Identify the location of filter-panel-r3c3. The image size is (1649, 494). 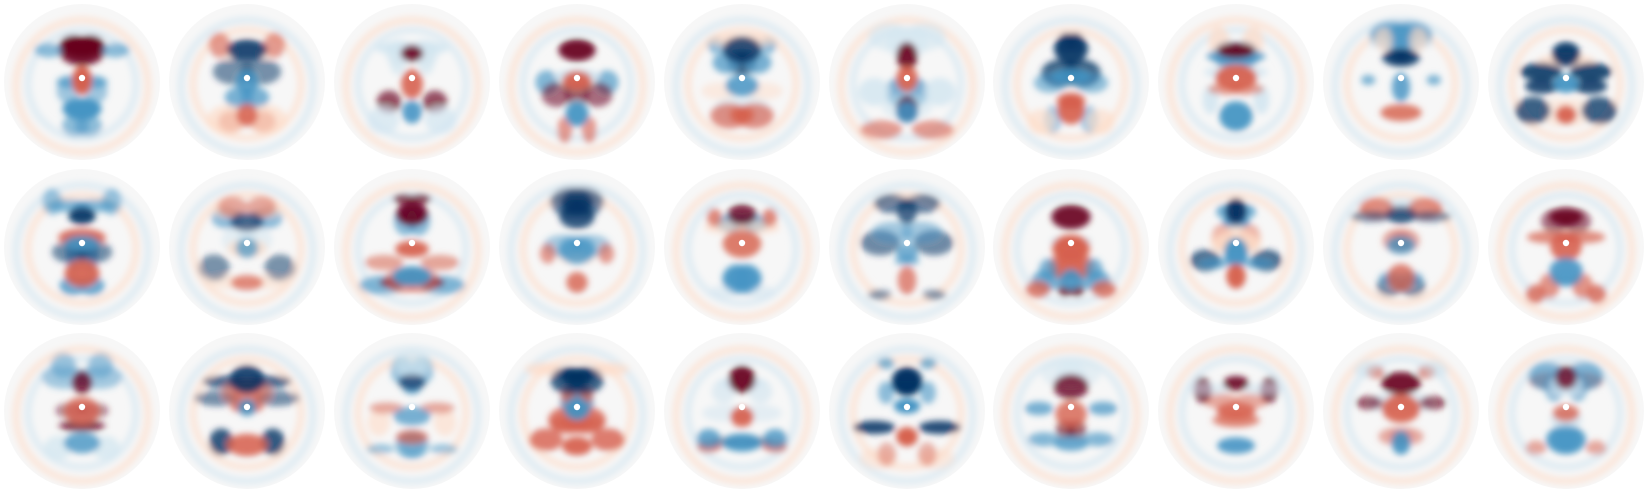
(412, 411).